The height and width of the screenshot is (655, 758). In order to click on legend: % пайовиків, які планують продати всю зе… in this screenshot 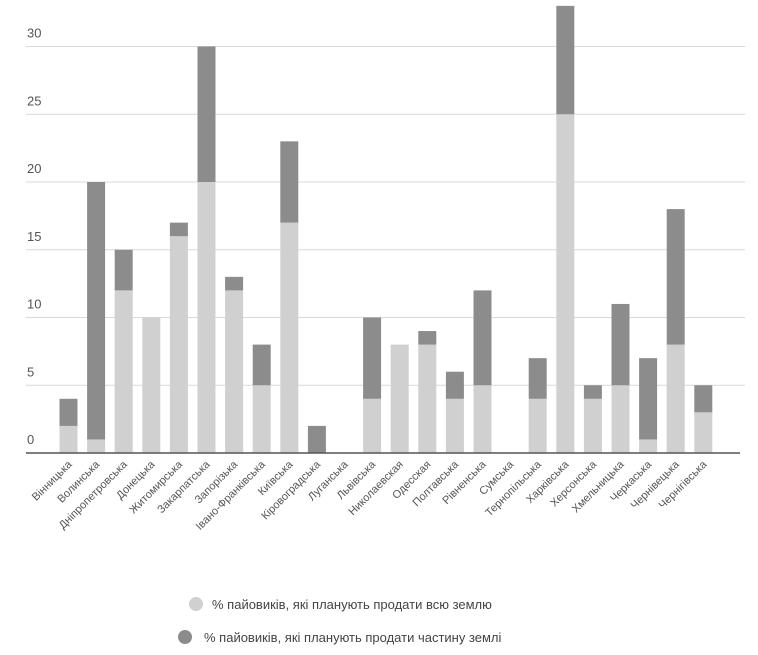, I will do `click(340, 621)`.